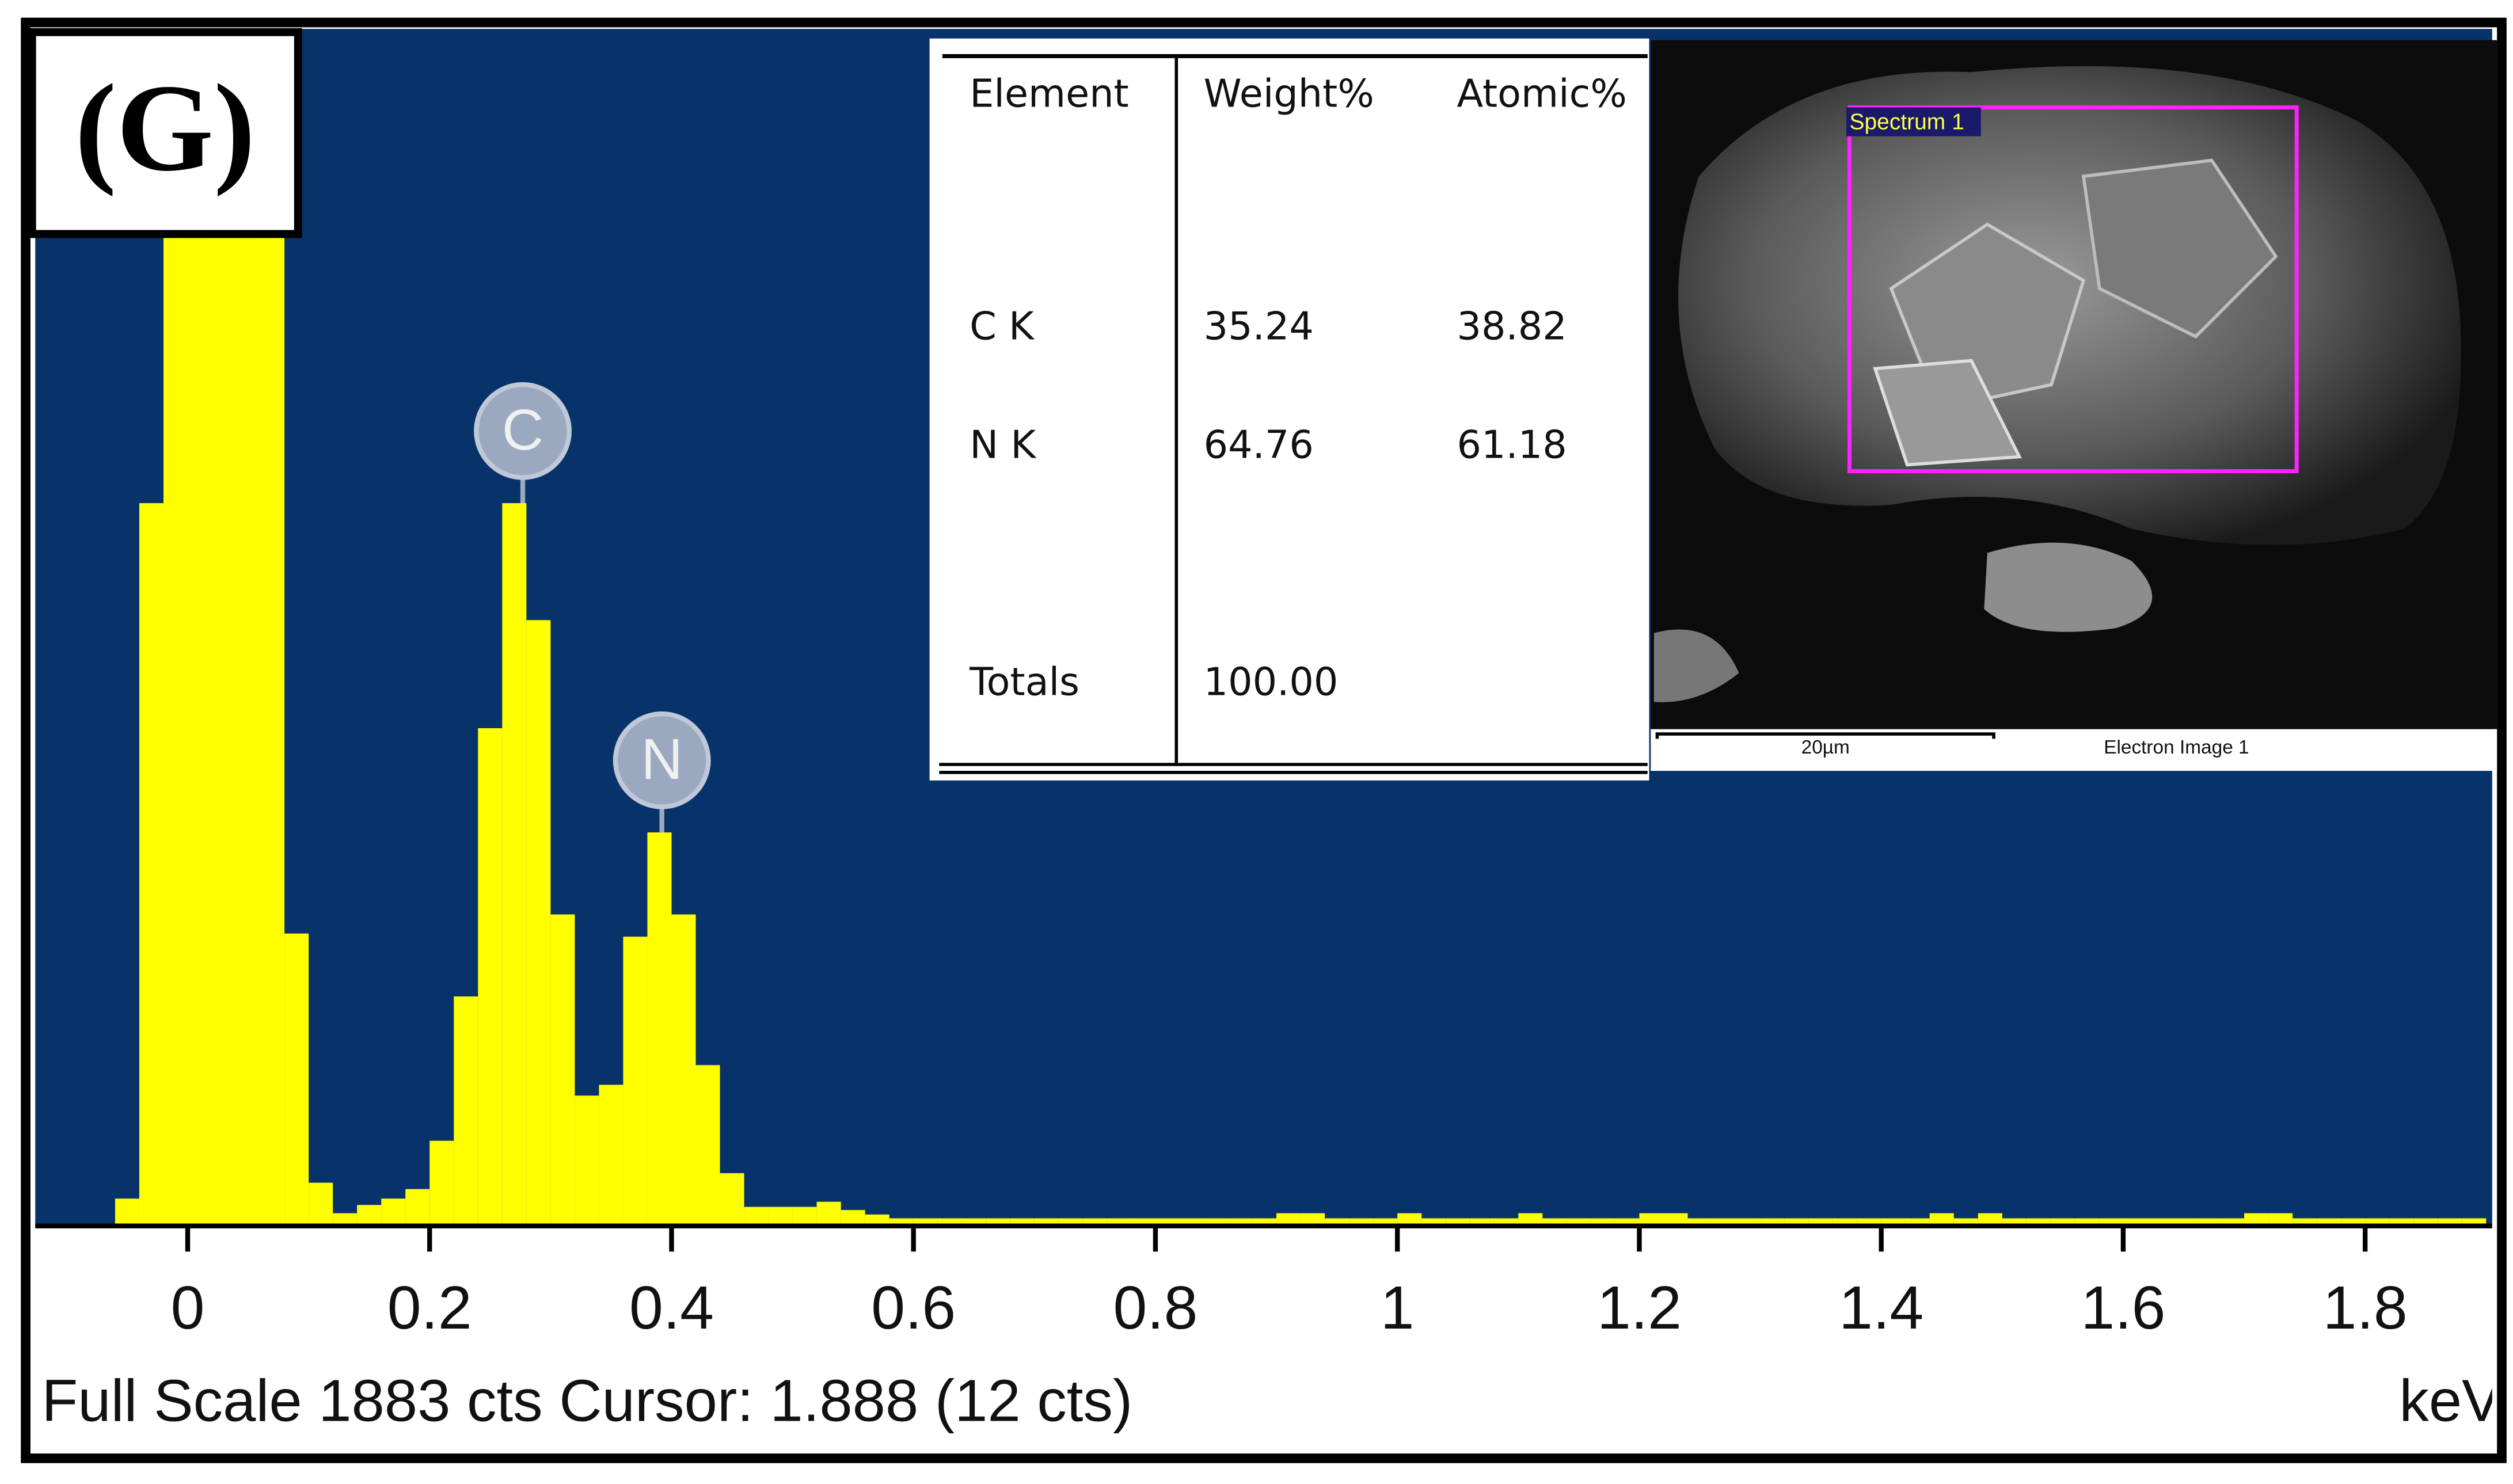 The width and height of the screenshot is (2513, 1484). I want to click on table-cell: 61.18, so click(1512, 444).